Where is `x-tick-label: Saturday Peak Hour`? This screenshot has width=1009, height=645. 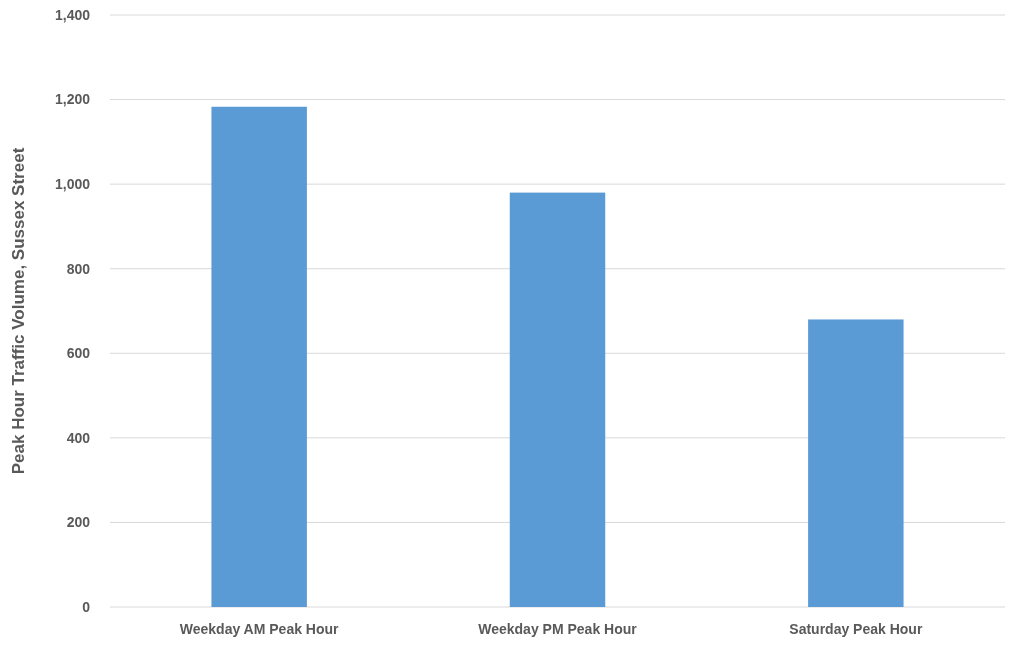
x-tick-label: Saturday Peak Hour is located at coordinates (856, 629).